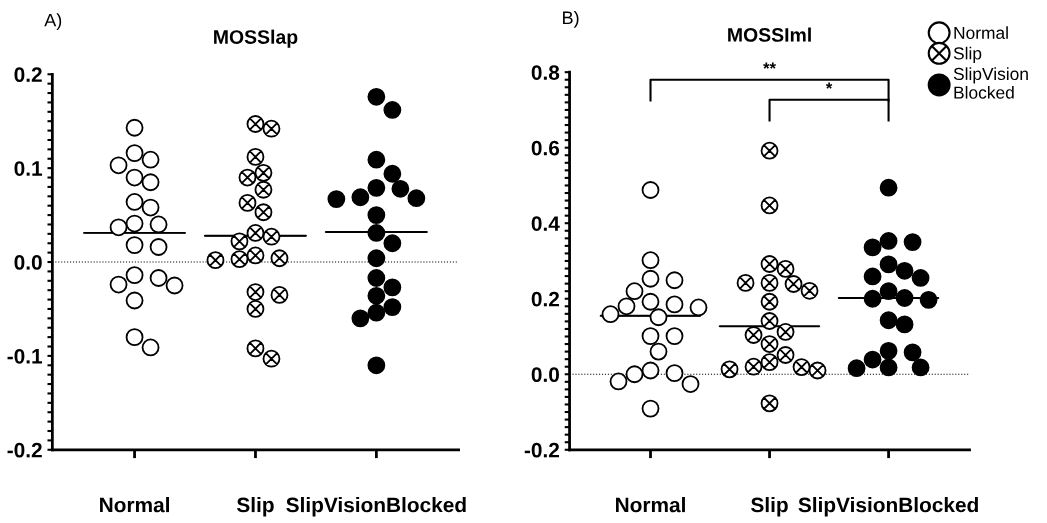  Describe the element at coordinates (545, 72) in the screenshot. I see `y-tick-label: 0.8` at that location.